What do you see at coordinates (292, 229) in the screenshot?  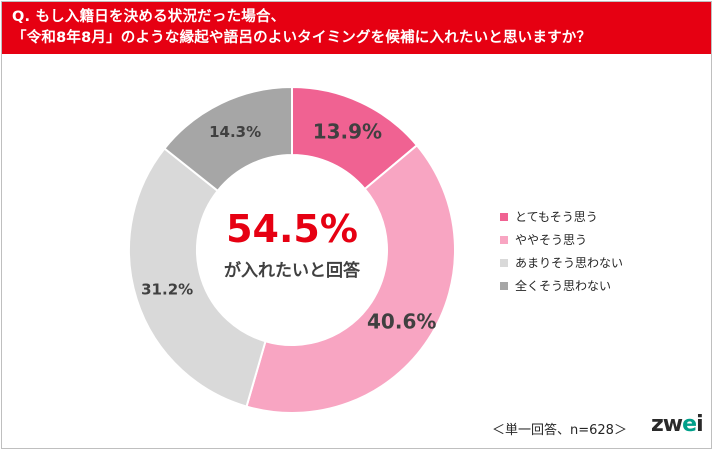 I see `center-value: 54.5%` at bounding box center [292, 229].